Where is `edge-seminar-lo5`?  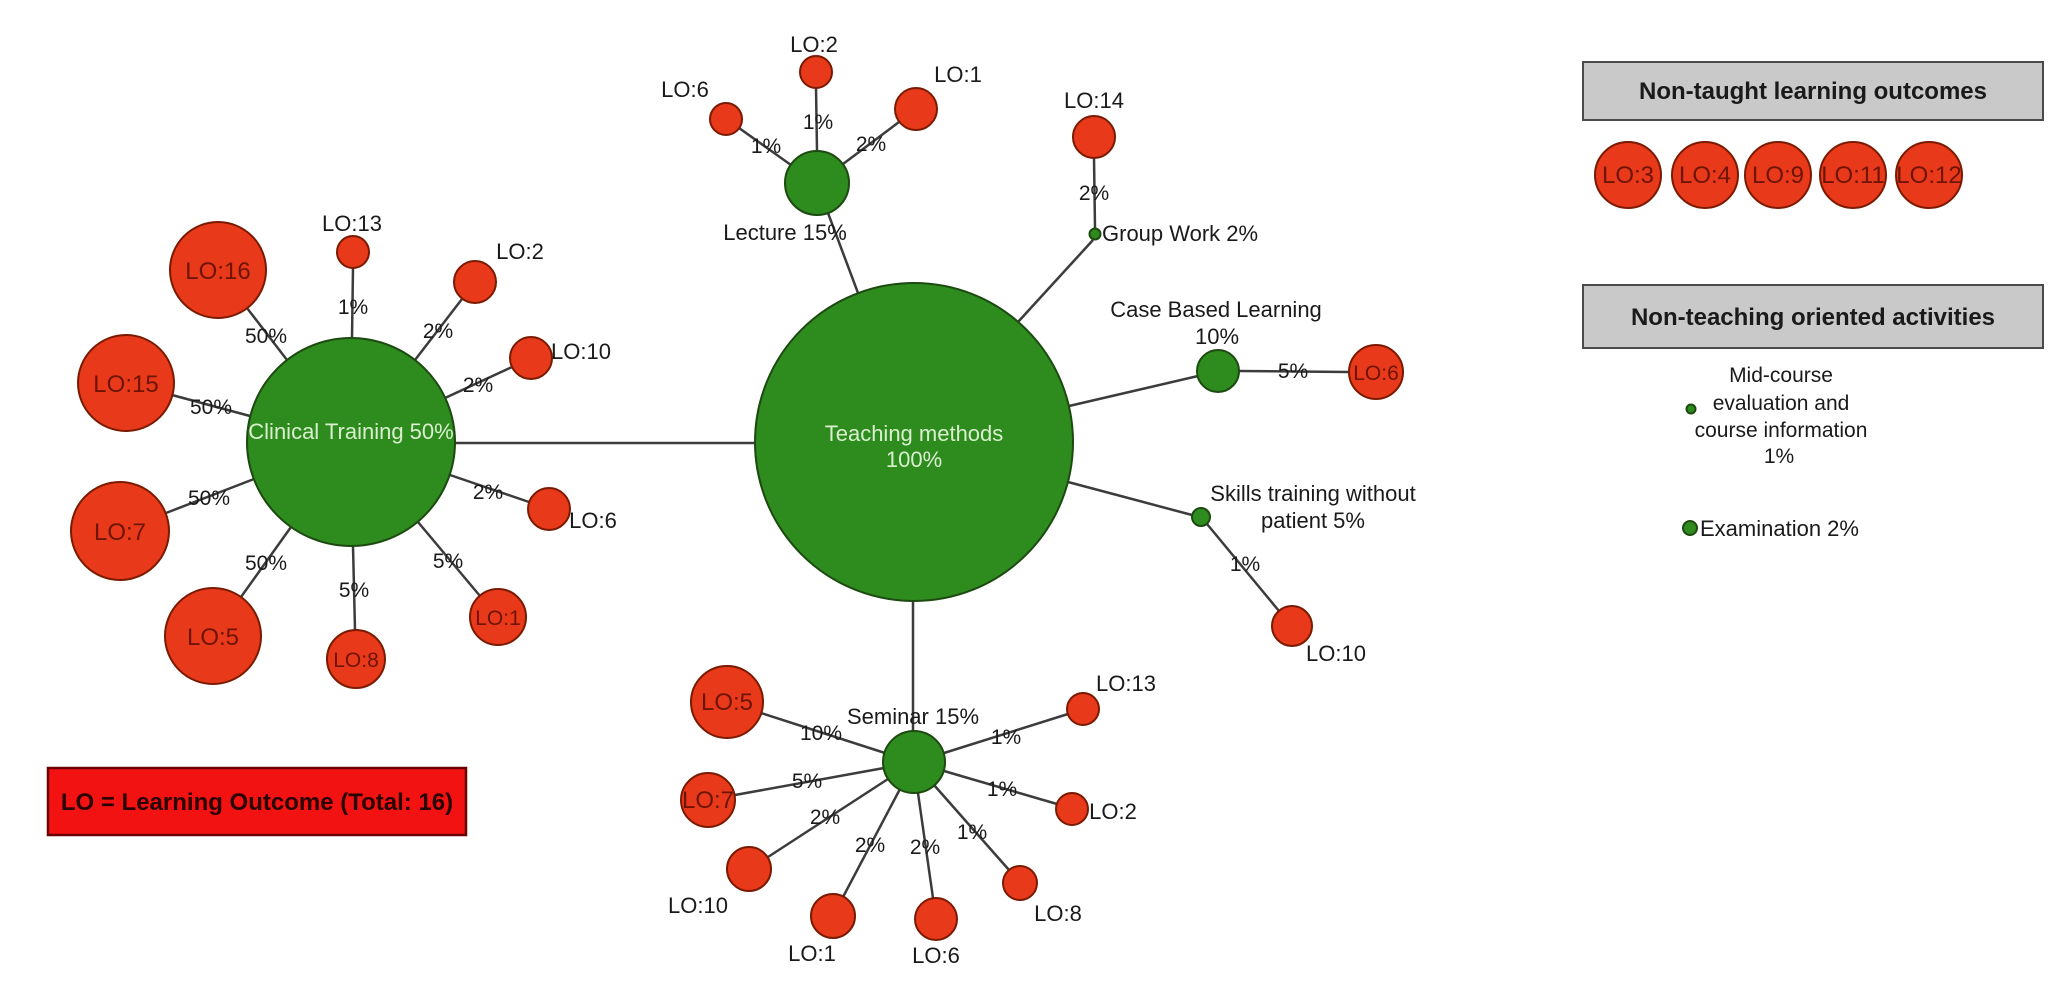 edge-seminar-lo5 is located at coordinates (823, 733).